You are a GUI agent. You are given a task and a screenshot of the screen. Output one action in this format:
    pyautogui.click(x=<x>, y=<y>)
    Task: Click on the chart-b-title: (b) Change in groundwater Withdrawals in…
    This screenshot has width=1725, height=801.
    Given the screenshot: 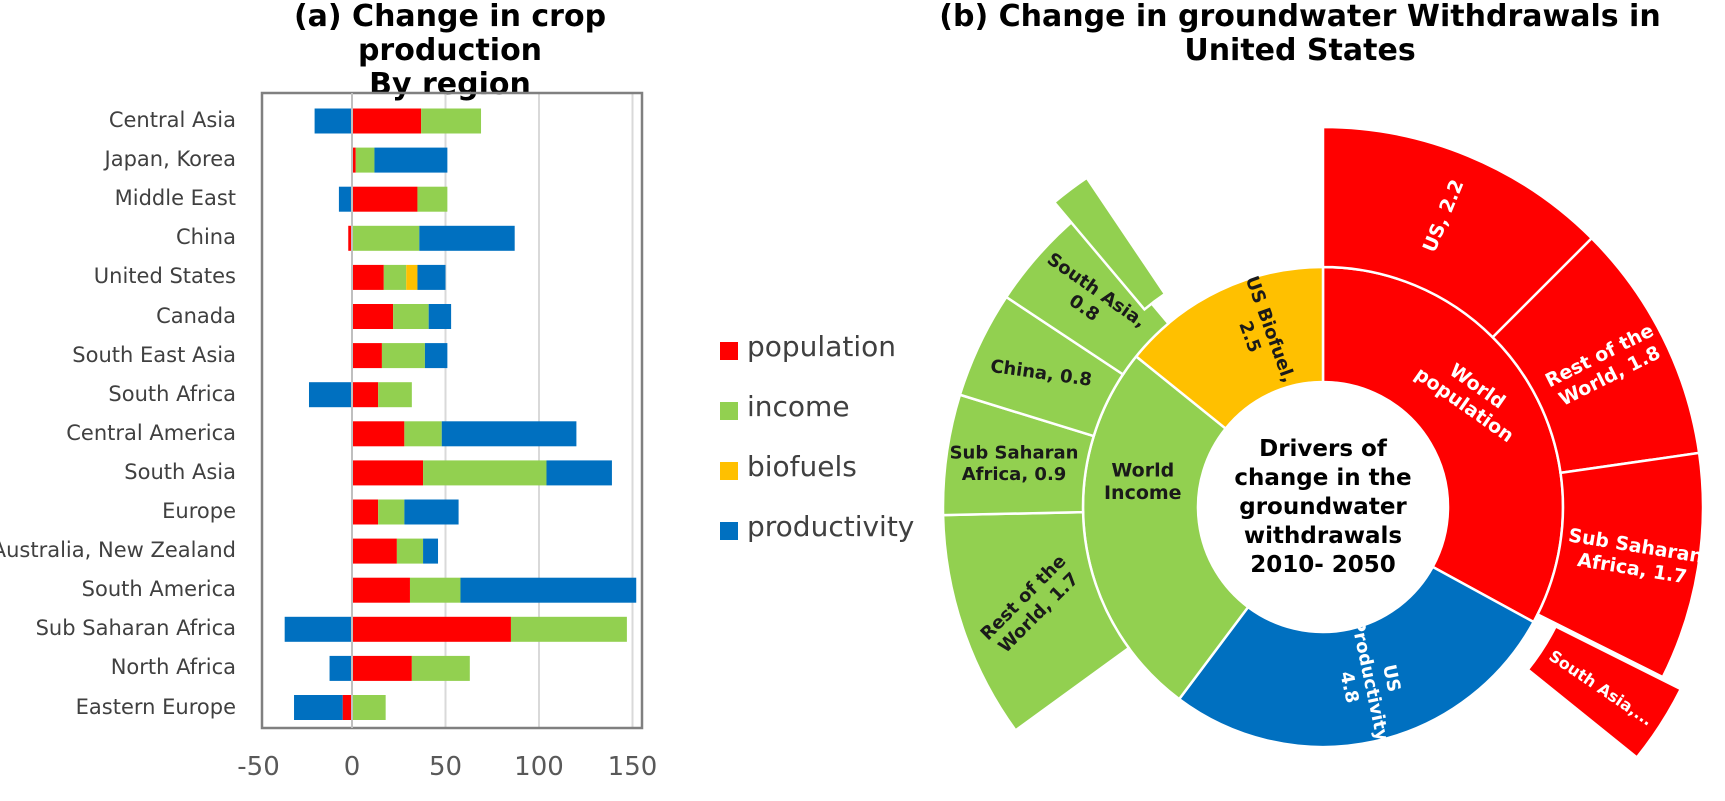 What is the action you would take?
    pyautogui.click(x=1300, y=34)
    